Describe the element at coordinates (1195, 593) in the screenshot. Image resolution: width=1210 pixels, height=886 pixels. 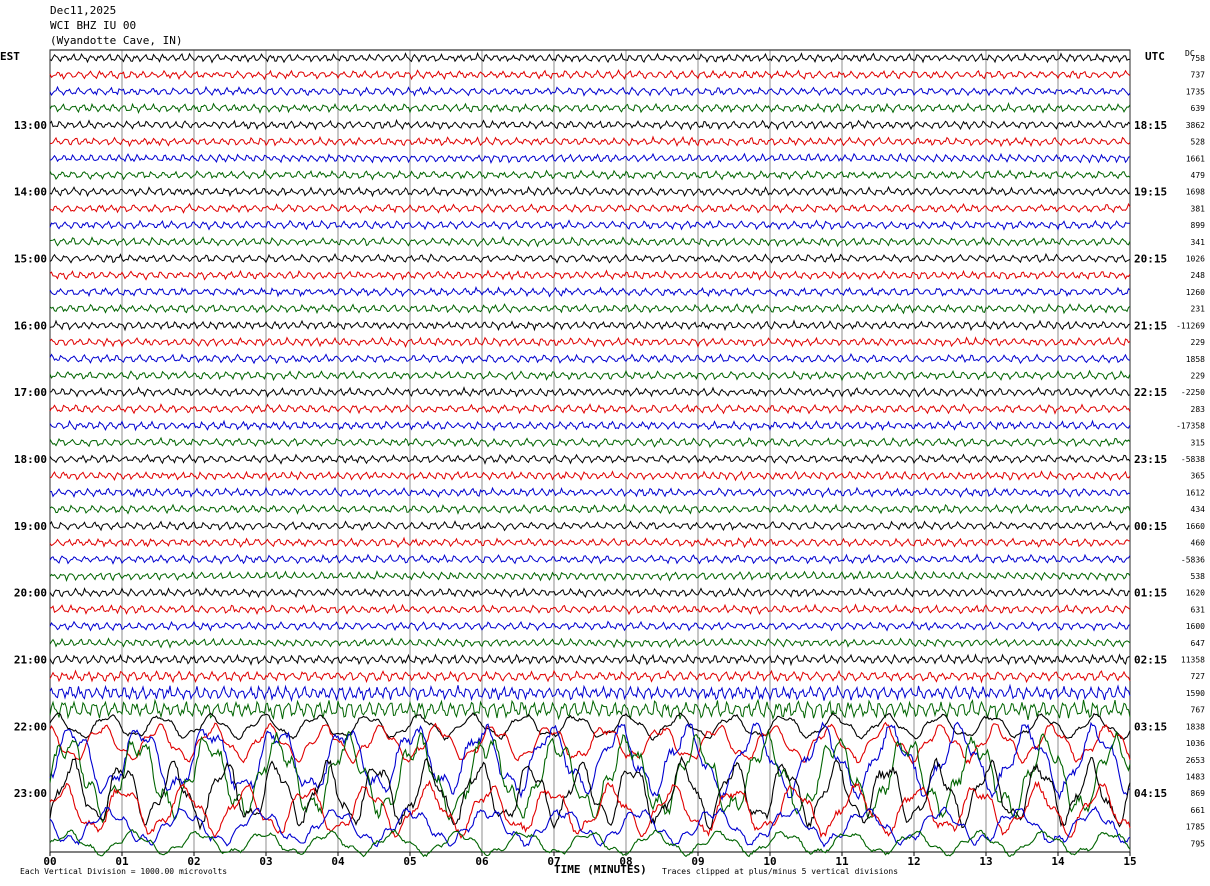
I see `dc-offset-label: 1620` at that location.